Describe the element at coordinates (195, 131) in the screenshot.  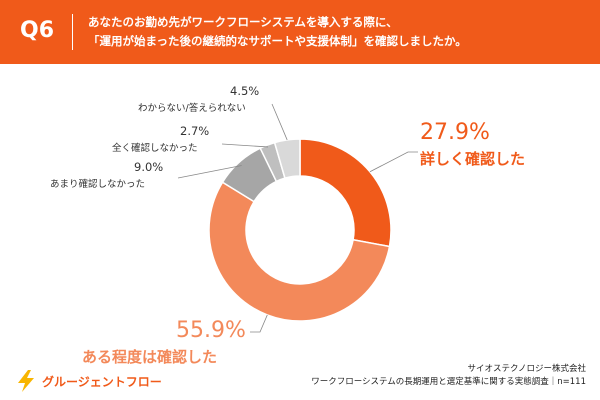
I see `slice-label-never-pct: 2.7%` at that location.